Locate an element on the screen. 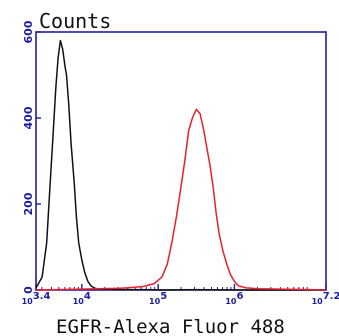 This screenshot has width=339, height=336. x-tick-label: 103.4 is located at coordinates (36, 298).